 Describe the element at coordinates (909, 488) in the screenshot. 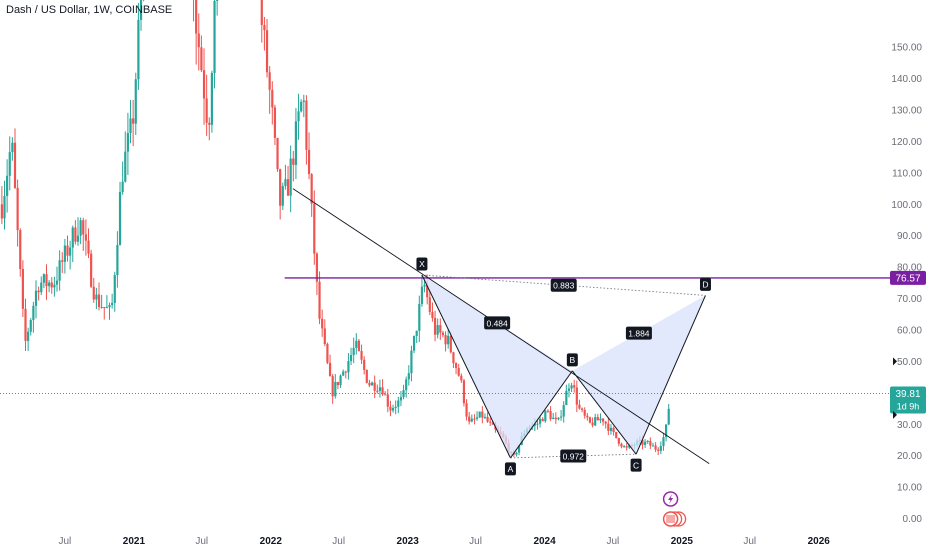

I see `y-tick-label: 10.00` at that location.